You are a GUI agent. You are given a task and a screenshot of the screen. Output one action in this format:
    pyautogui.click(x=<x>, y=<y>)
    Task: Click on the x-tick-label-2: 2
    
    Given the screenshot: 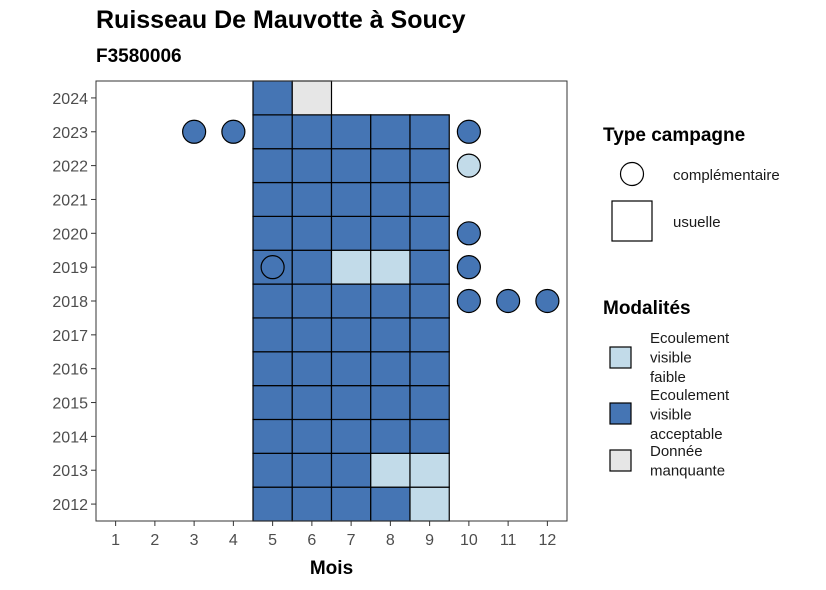 What is the action you would take?
    pyautogui.click(x=154, y=540)
    